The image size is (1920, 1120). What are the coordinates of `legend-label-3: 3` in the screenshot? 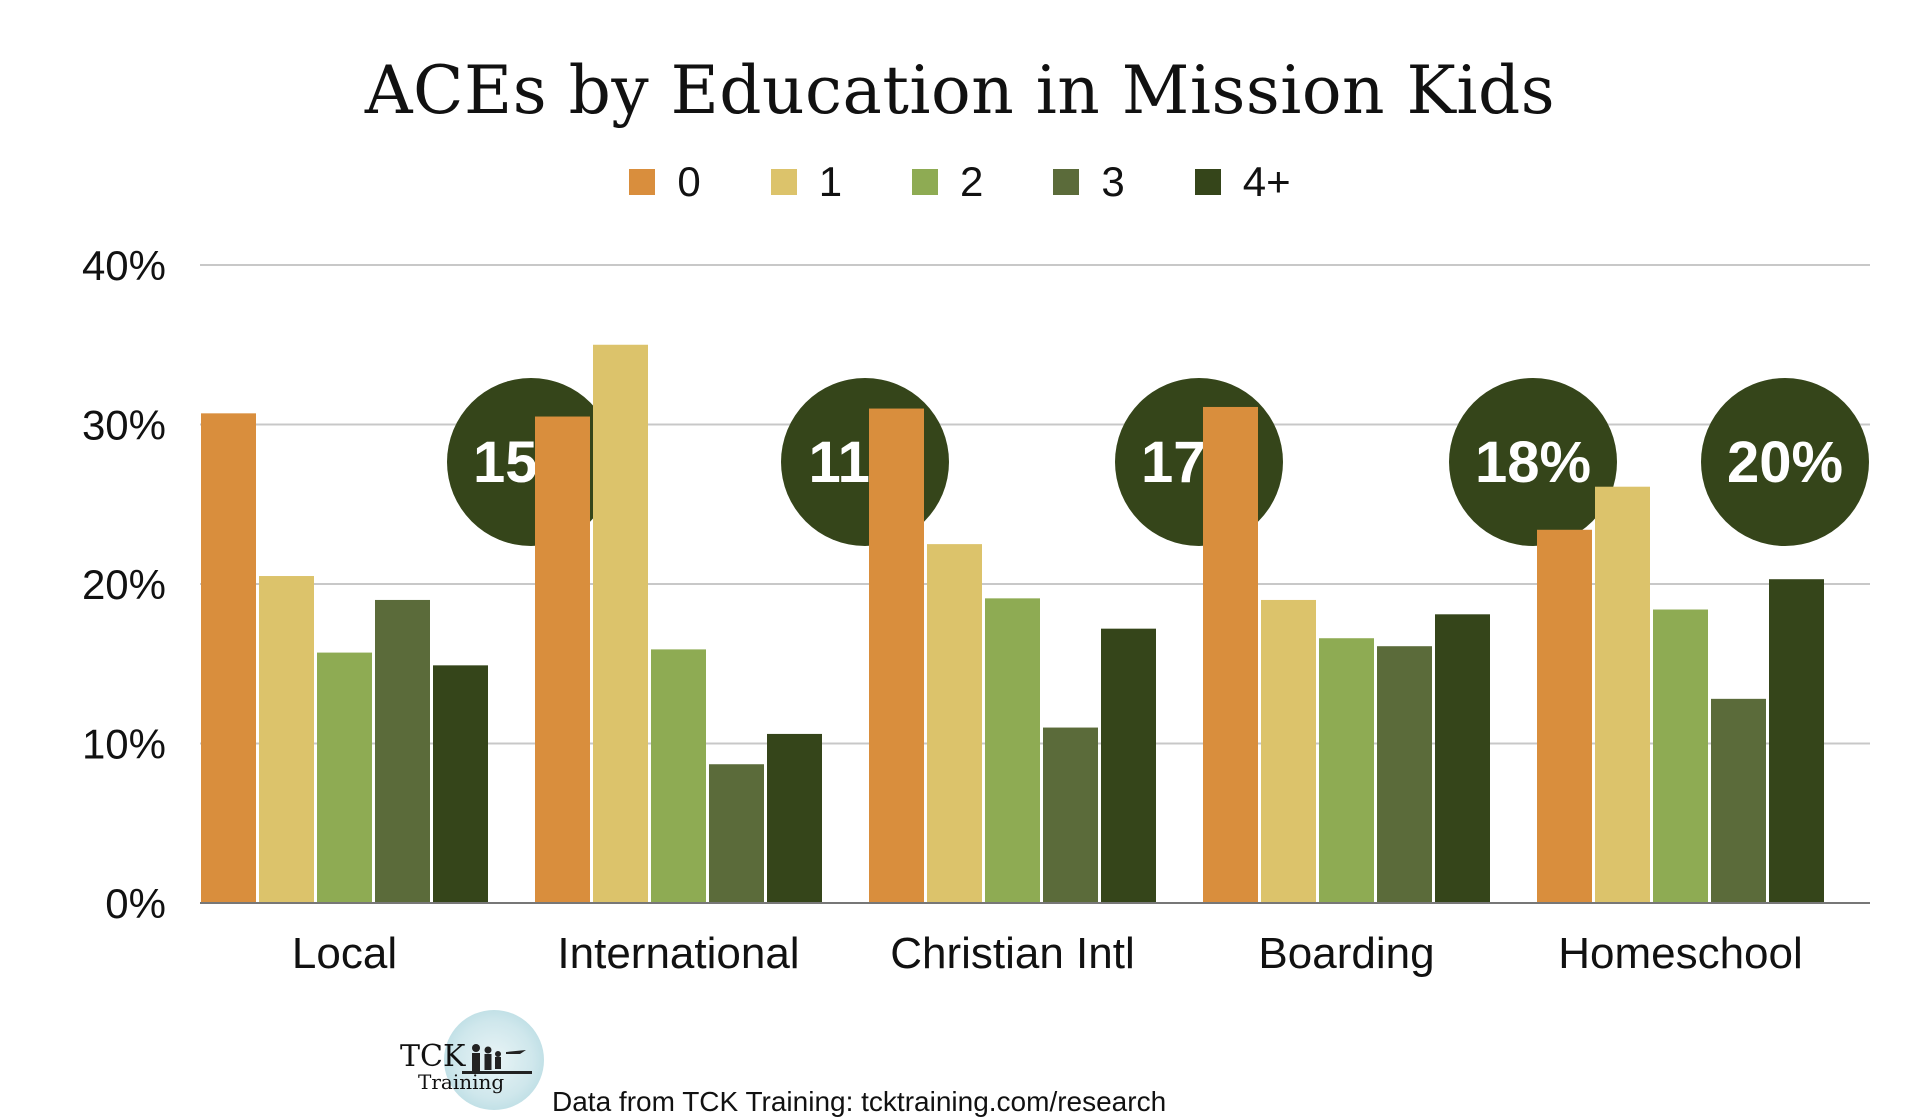 It's located at (1113, 181).